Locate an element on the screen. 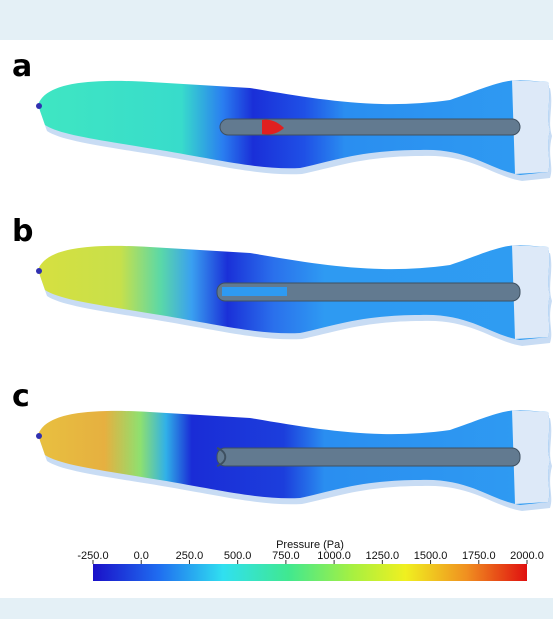 This screenshot has width=553, height=619. colorbar-tick-label: 750.0 is located at coordinates (286, 556).